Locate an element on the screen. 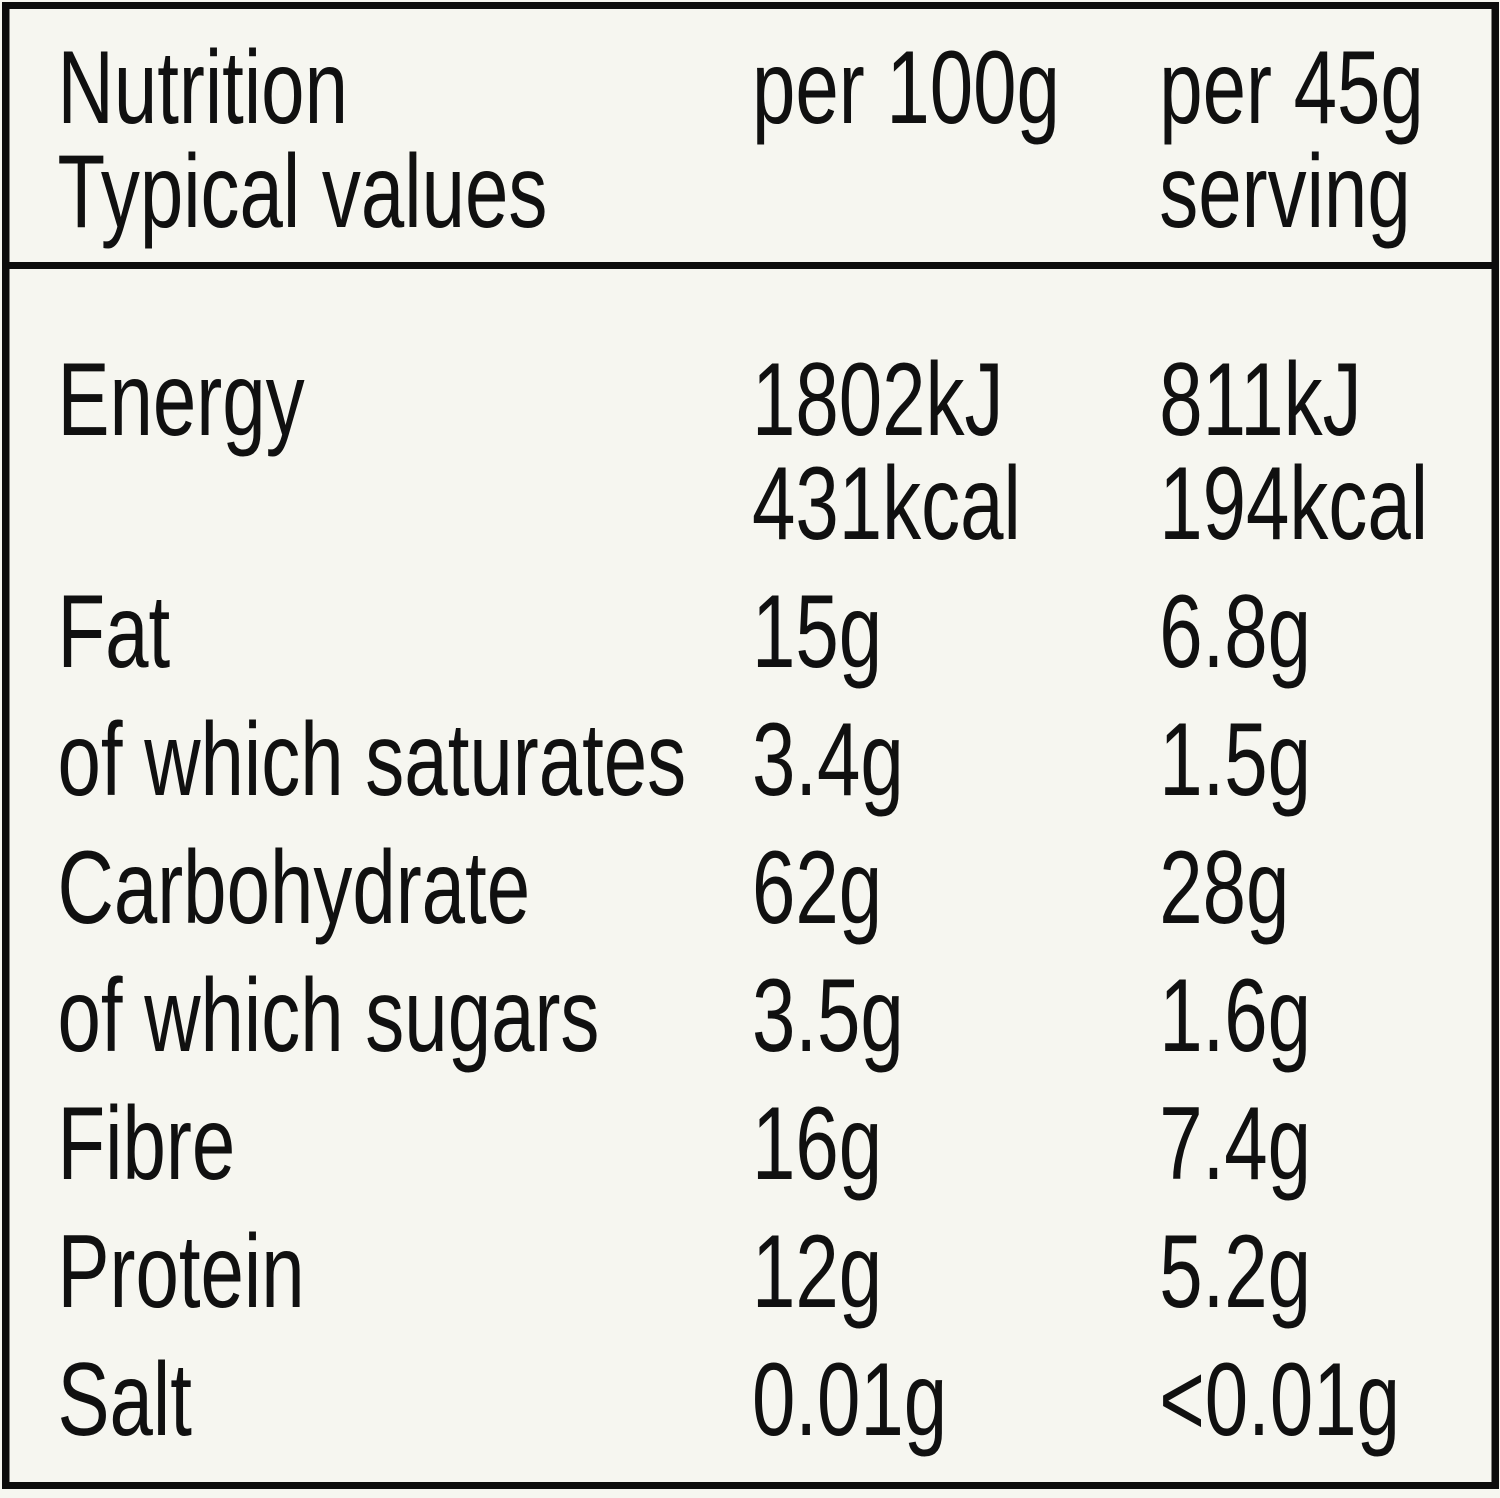 The height and width of the screenshot is (1498, 1500). row-label: Protein is located at coordinates (181, 1272).